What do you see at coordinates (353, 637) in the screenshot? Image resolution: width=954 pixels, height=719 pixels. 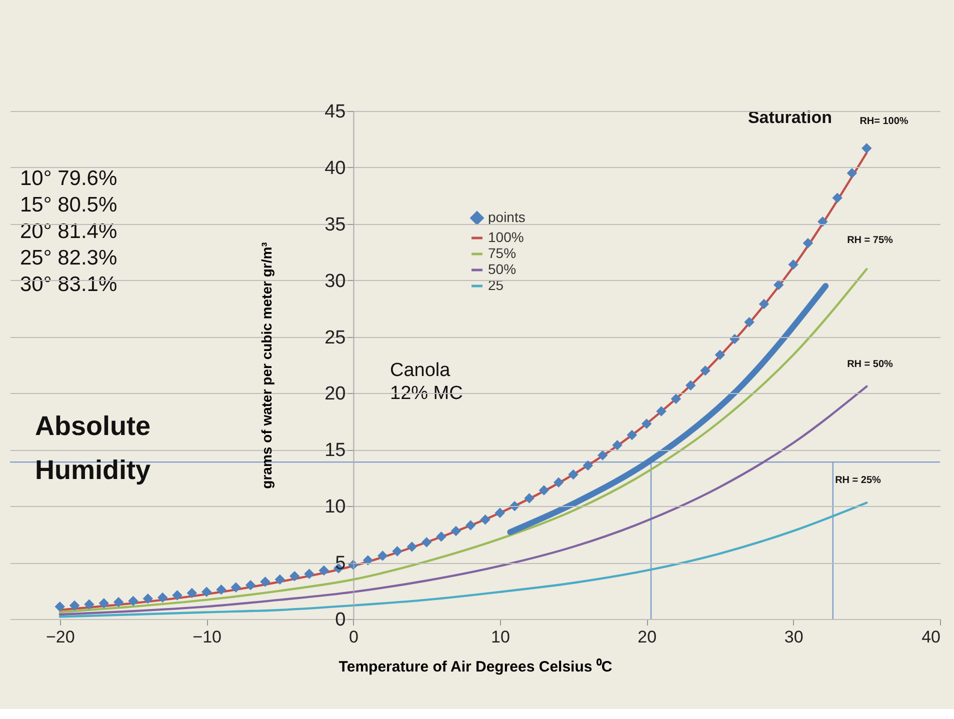 I see `x-tick-label: 0` at bounding box center [353, 637].